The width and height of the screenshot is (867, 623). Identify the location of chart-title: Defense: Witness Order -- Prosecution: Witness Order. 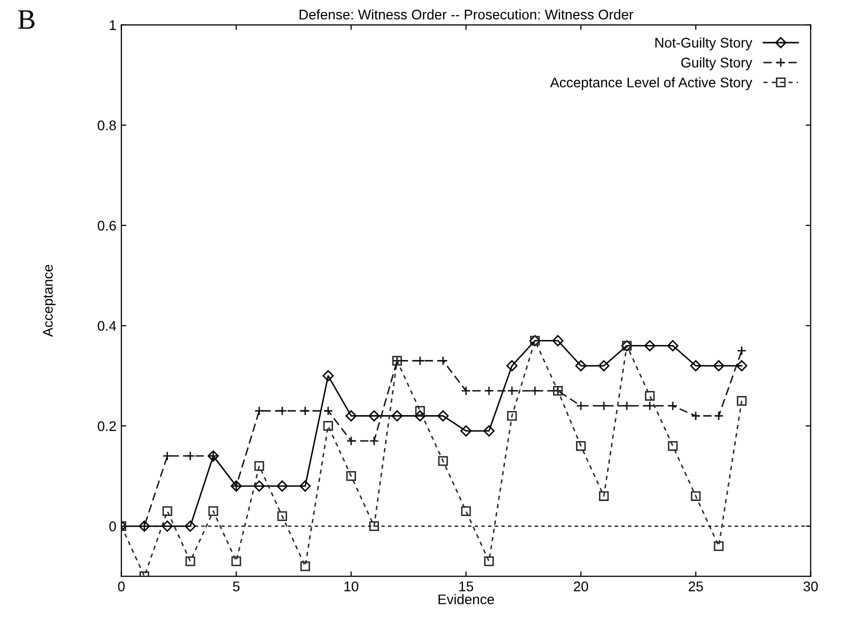
(467, 14).